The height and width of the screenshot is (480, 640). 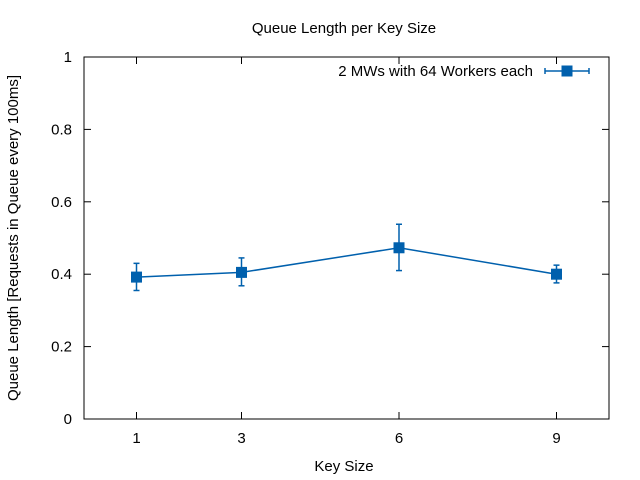 What do you see at coordinates (61, 129) in the screenshot?
I see `y-tick-label: 0.8` at bounding box center [61, 129].